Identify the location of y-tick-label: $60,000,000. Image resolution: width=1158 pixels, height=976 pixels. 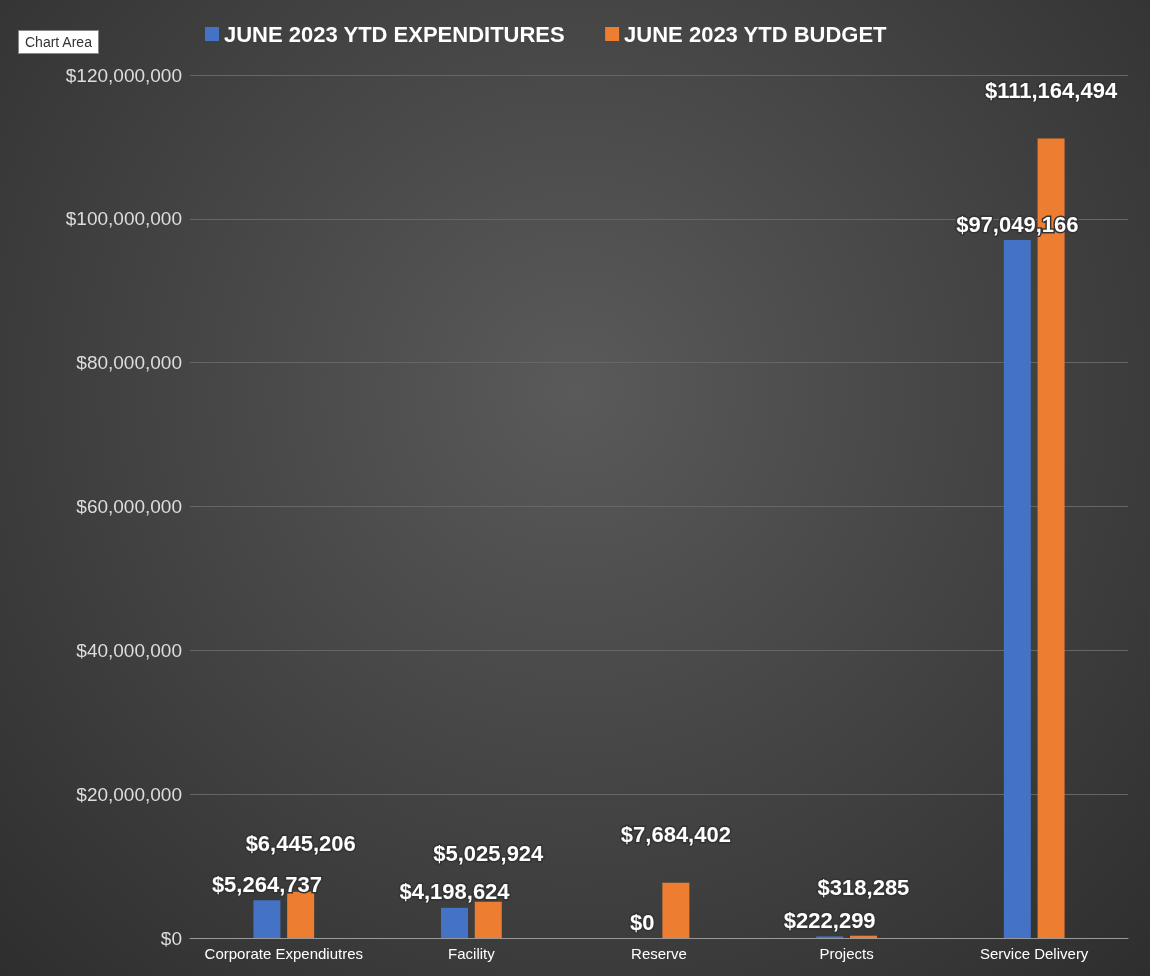
(129, 506).